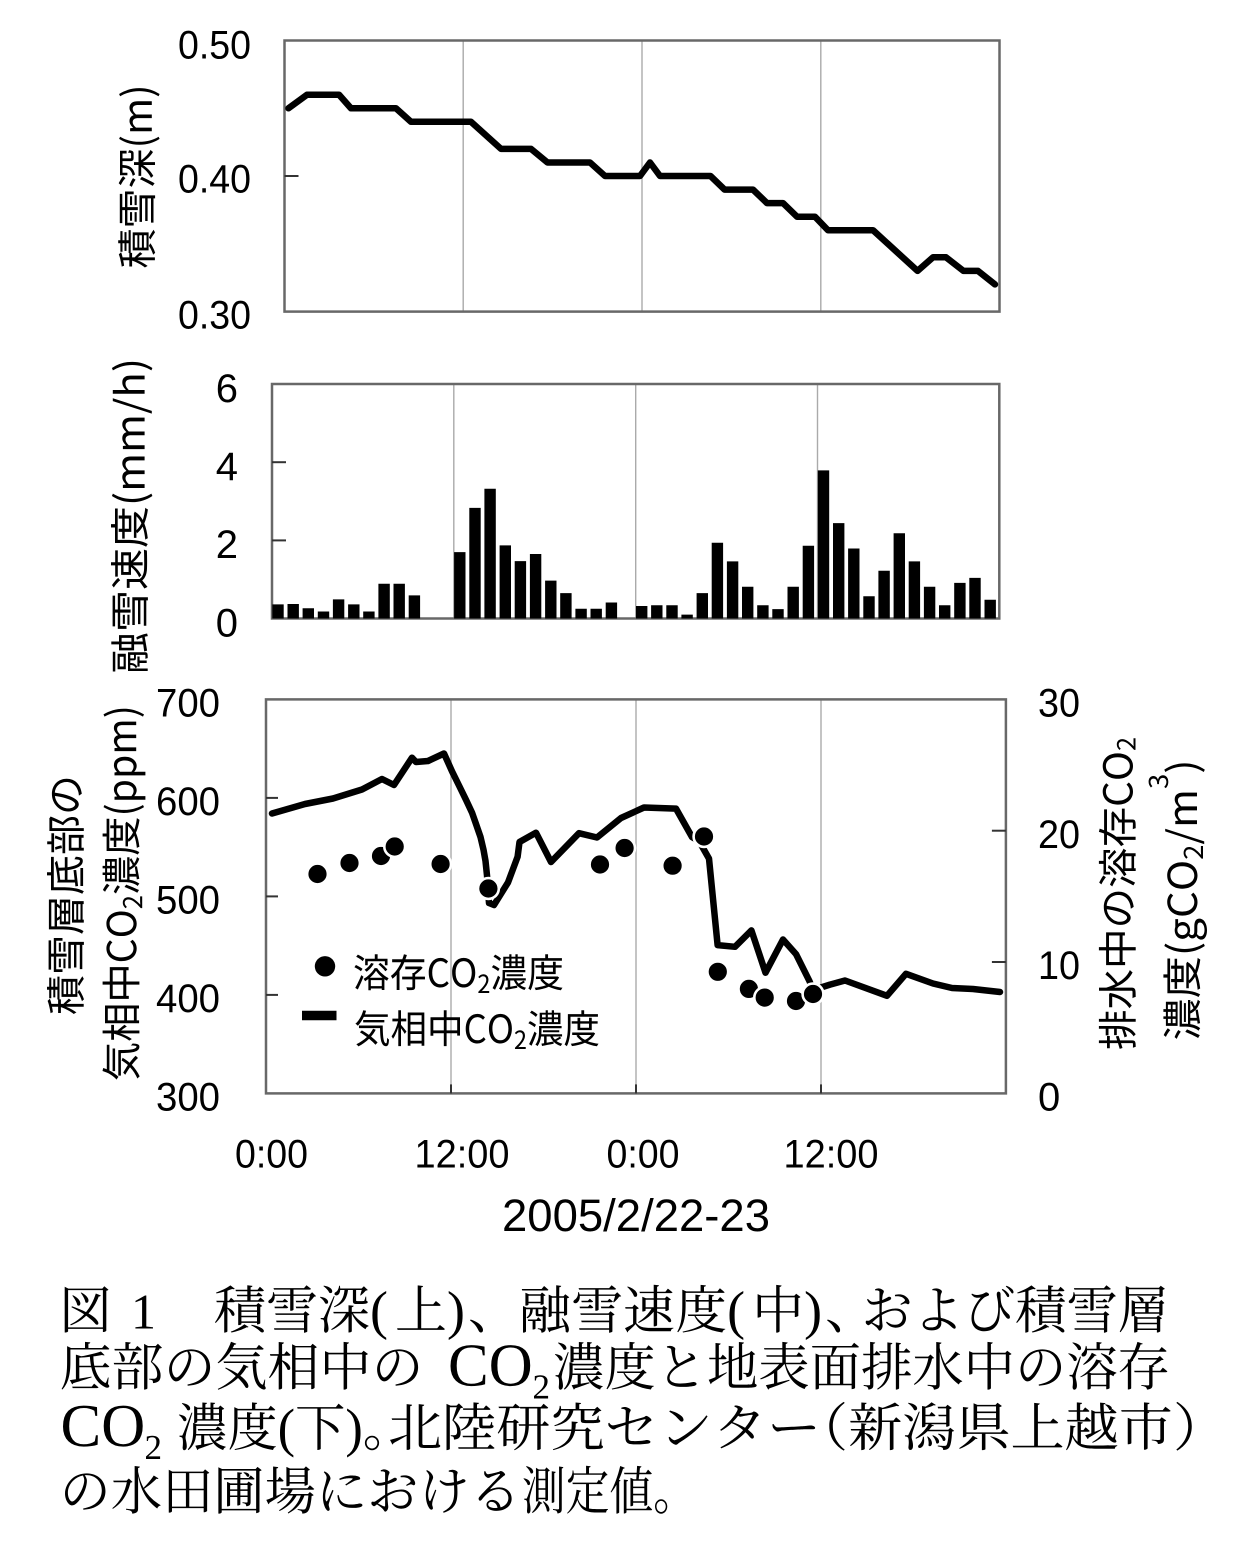 The height and width of the screenshot is (1543, 1242). Describe the element at coordinates (636, 1215) in the screenshot. I see `svg-text: 2005/2/22-23` at that location.